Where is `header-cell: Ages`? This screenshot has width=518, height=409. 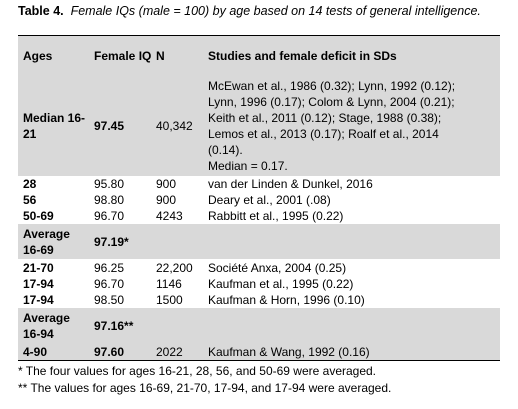
header-cell: Ages is located at coordinates (38, 56).